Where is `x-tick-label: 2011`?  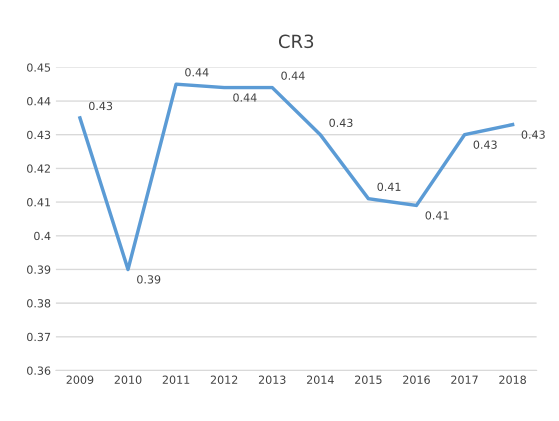 x-tick-label: 2011 is located at coordinates (176, 380).